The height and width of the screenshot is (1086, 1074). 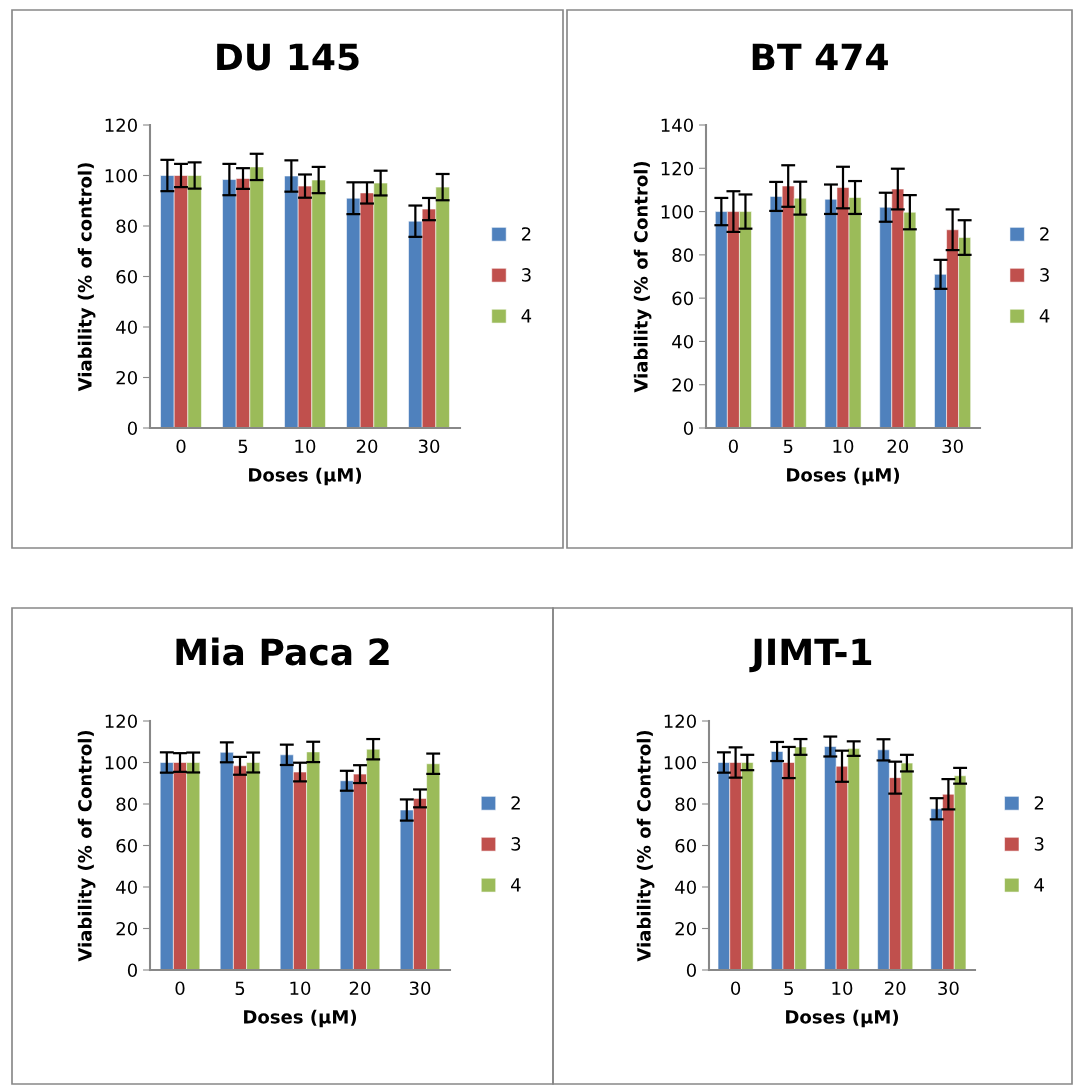 What do you see at coordinates (86, 277) in the screenshot?
I see `y-axis-title: Viability (% of control)` at bounding box center [86, 277].